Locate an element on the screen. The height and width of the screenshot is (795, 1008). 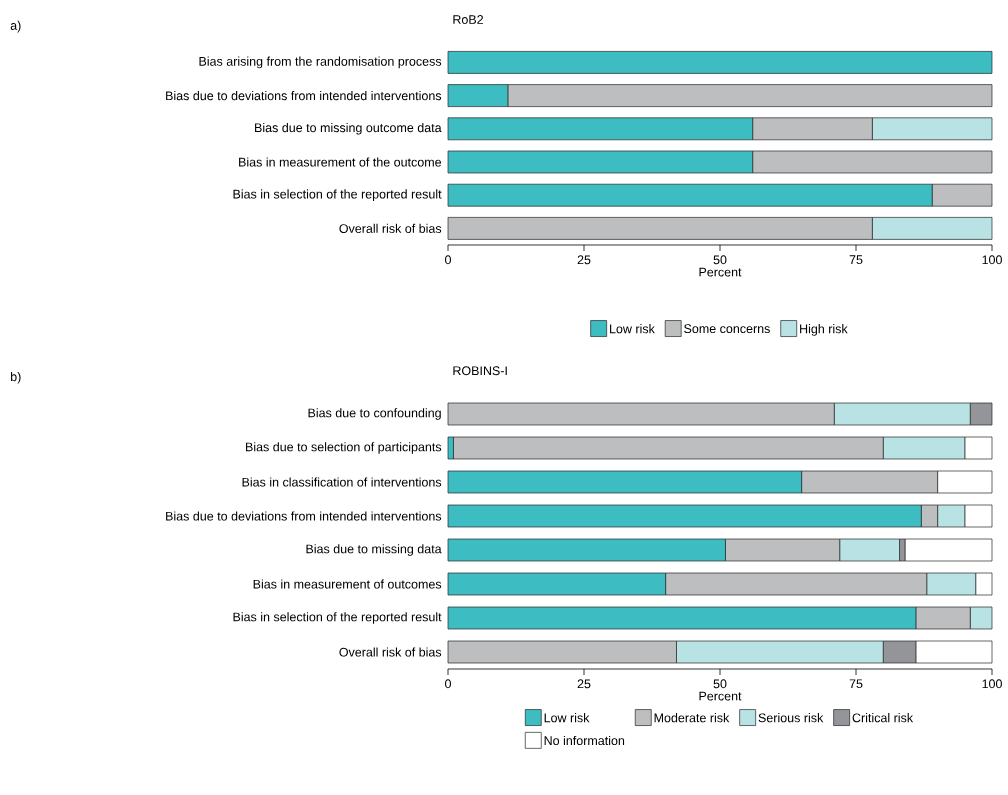
legend-label: Serious risk is located at coordinates (791, 718).